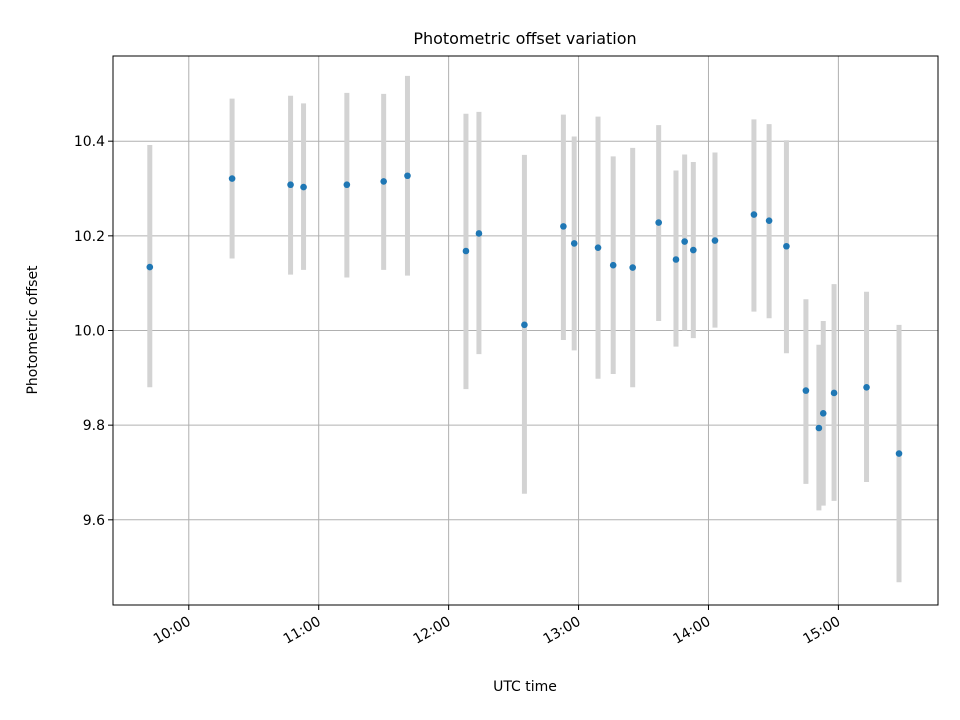  Describe the element at coordinates (94, 426) in the screenshot. I see `y-tick-label: 9.8` at that location.